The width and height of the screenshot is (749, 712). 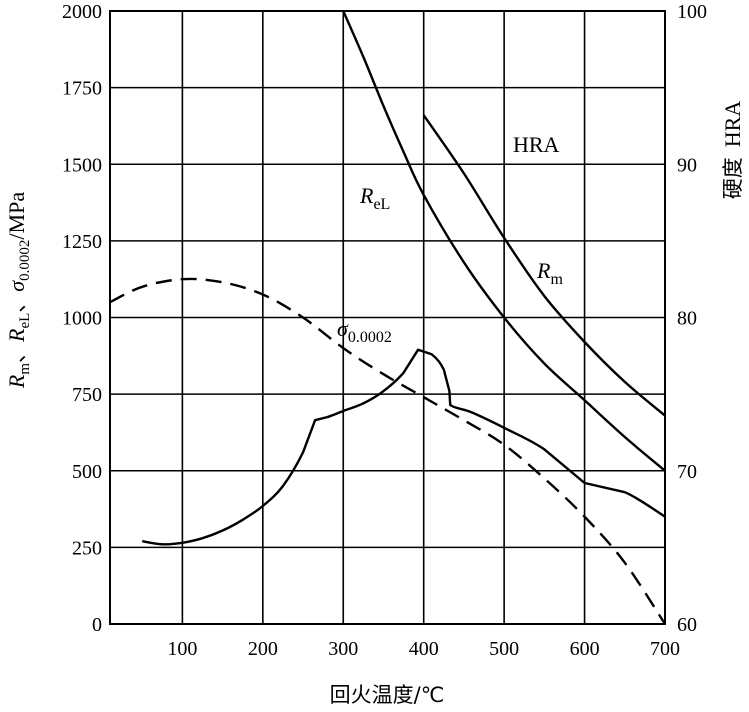 I want to click on y-label-r2: R, so click(x=16, y=335).